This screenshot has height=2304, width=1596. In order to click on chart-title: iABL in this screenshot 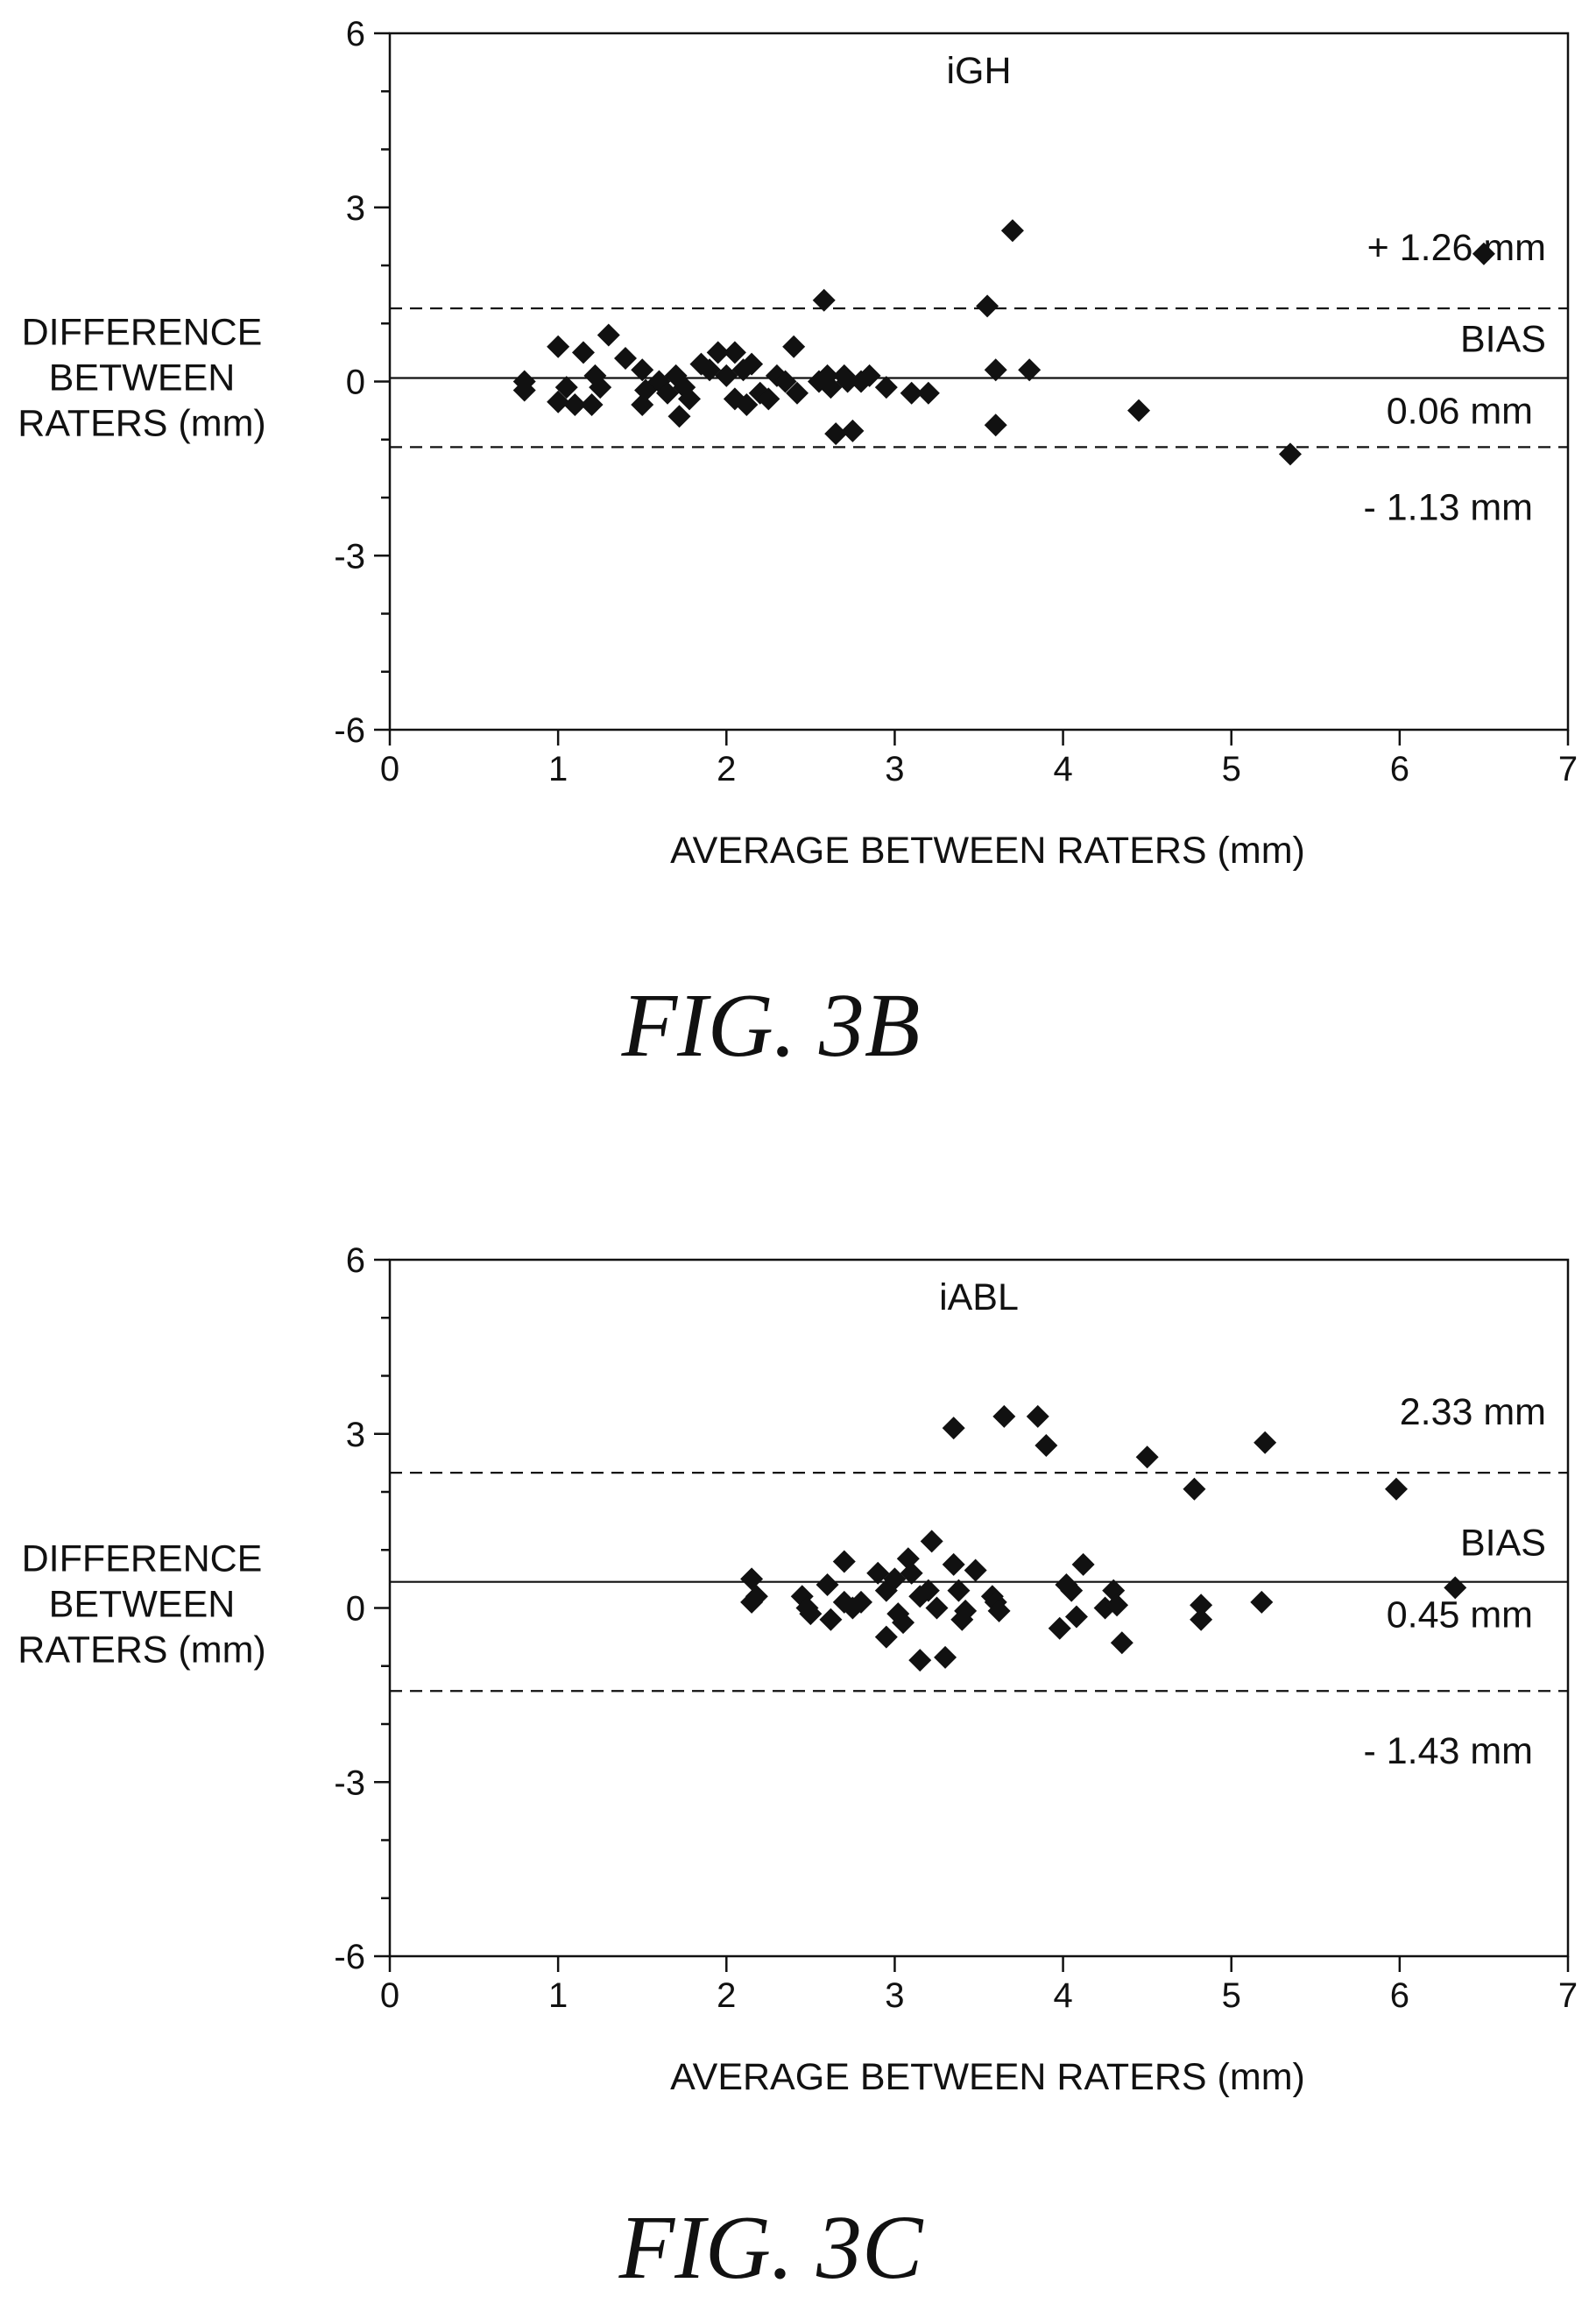, I will do `click(979, 1297)`.